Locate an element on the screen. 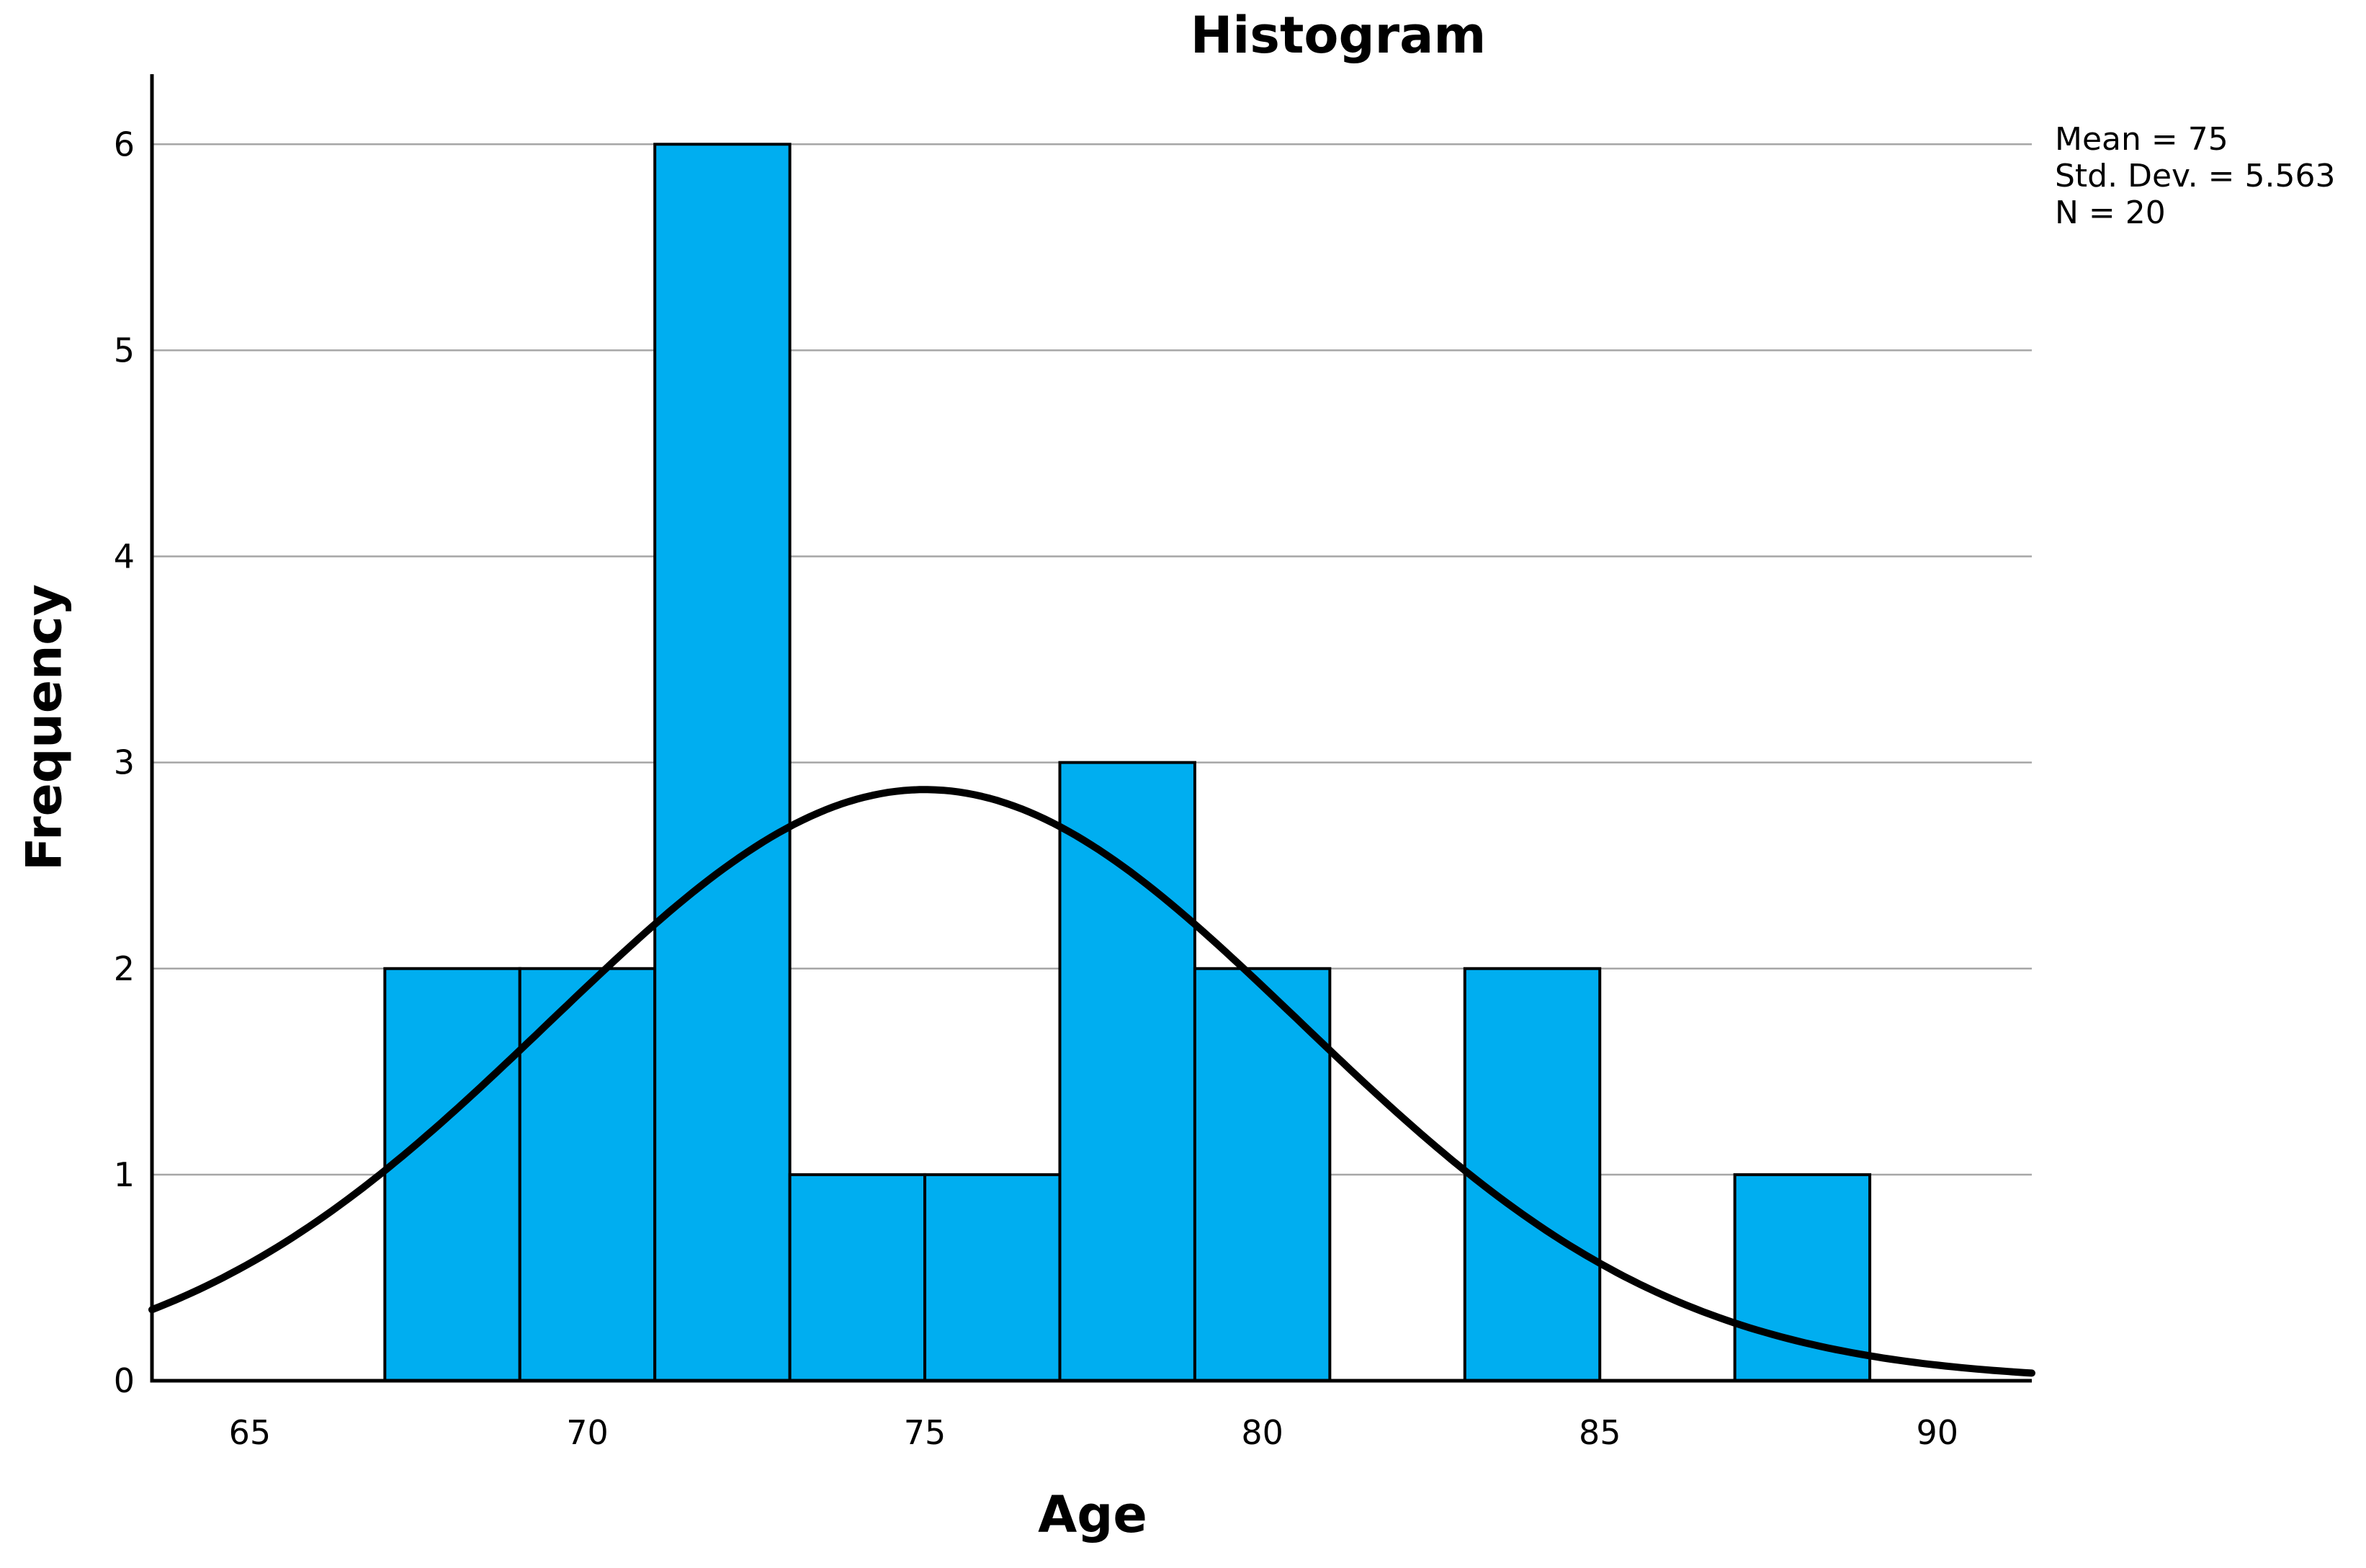 This screenshot has height=1568, width=2366. x-tick-label: 75 is located at coordinates (925, 1432).